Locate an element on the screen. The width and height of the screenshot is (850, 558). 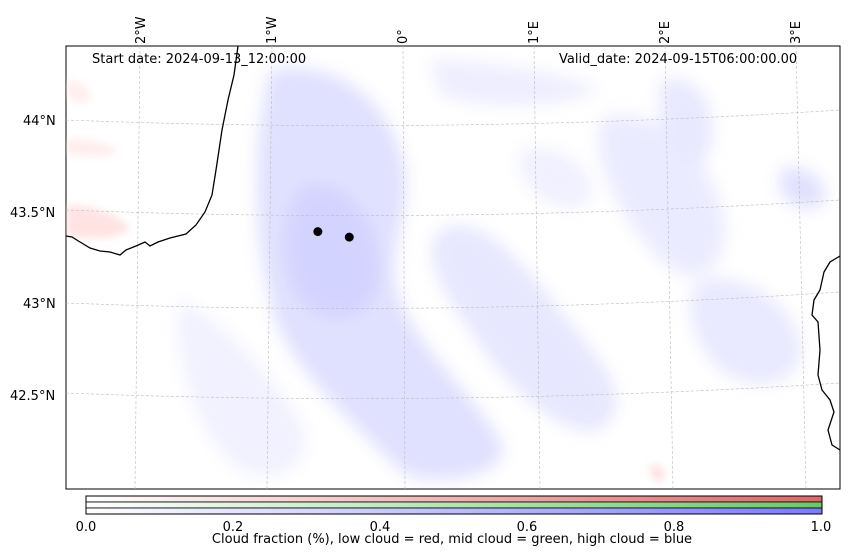
coastline-west is located at coordinates (152, 151).